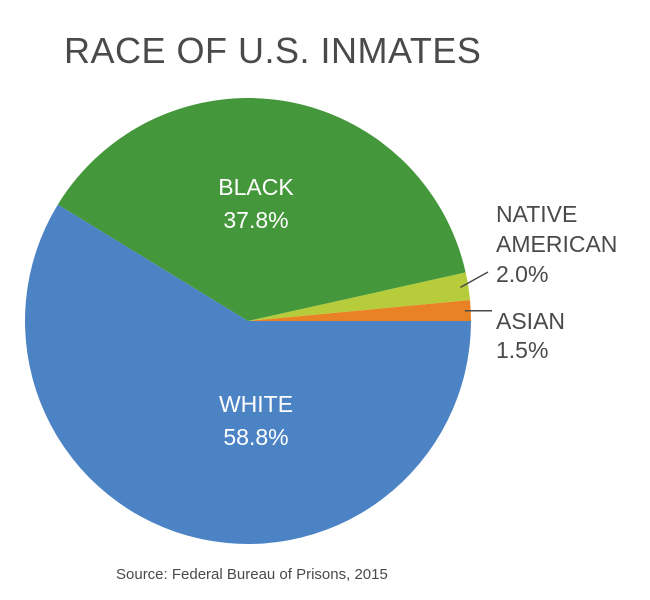  I want to click on slice-label-black: BLACK, so click(256, 187).